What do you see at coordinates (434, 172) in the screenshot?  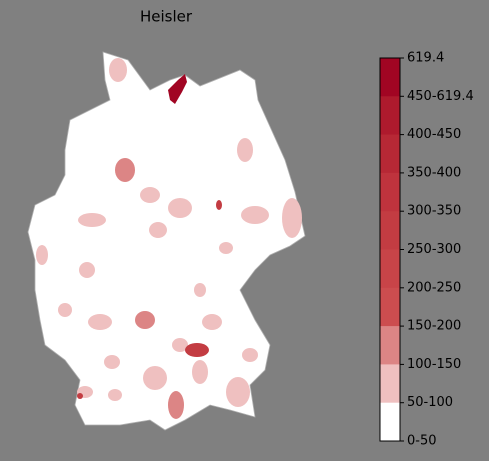 I see `colorbar-label: 350-400` at bounding box center [434, 172].